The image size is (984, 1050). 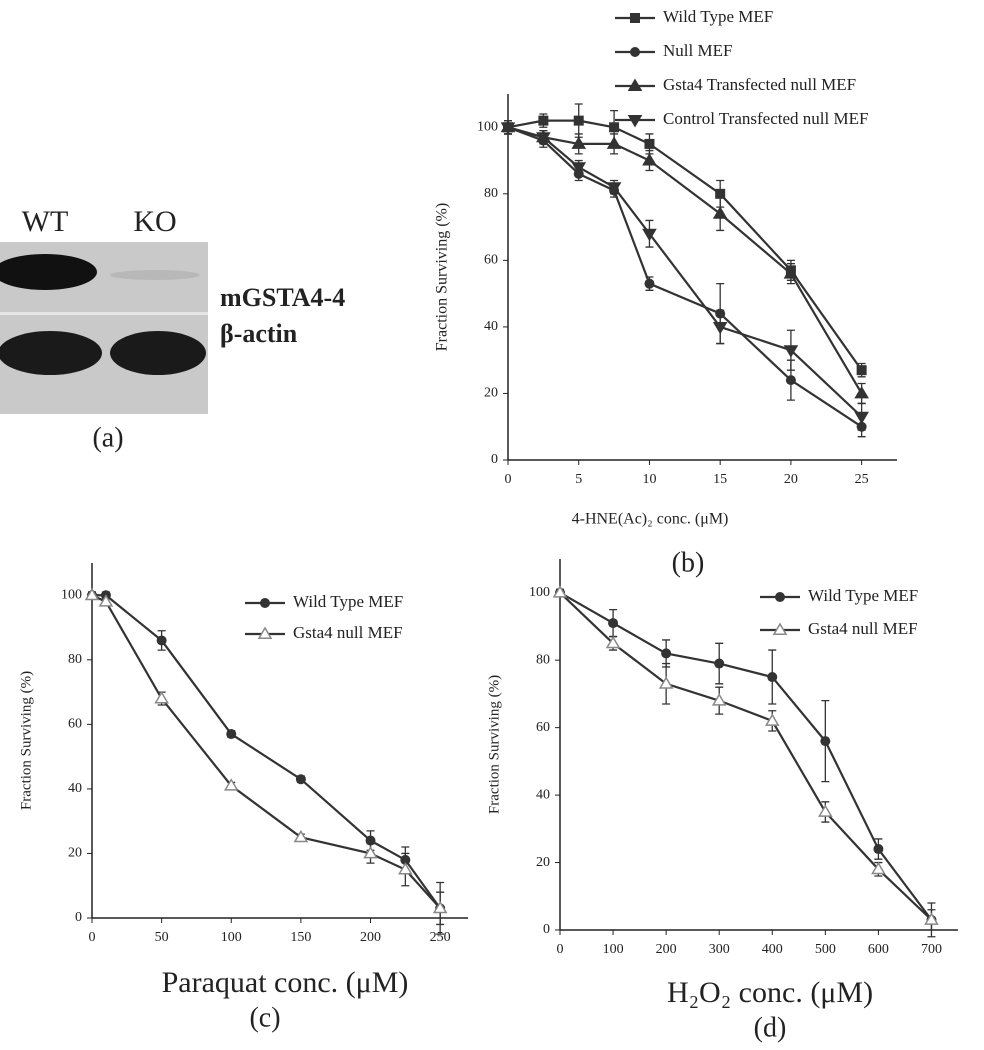 What do you see at coordinates (931, 949) in the screenshot?
I see `x-tick-label: 700` at bounding box center [931, 949].